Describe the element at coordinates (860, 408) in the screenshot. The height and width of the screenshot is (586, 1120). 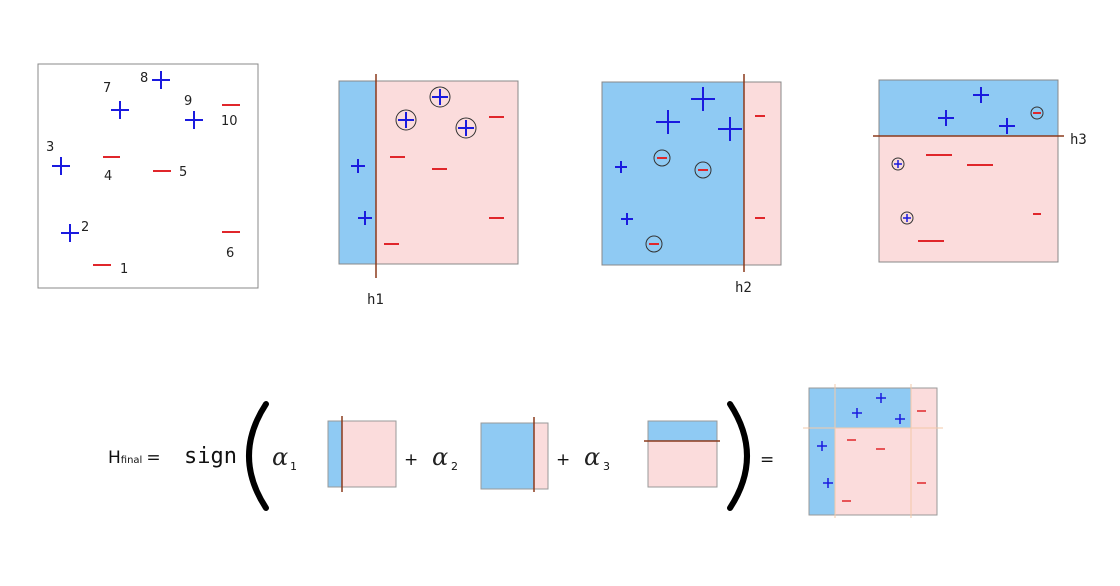
I see `blue-region-top` at that location.